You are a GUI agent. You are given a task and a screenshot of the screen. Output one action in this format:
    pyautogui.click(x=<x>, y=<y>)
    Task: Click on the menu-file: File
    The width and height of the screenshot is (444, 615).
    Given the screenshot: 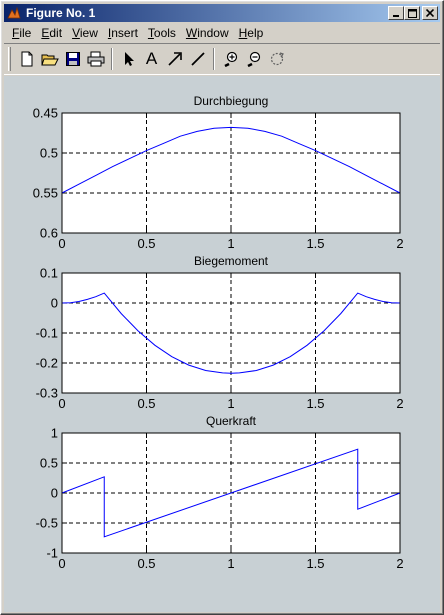 What is the action you would take?
    pyautogui.click(x=22, y=32)
    